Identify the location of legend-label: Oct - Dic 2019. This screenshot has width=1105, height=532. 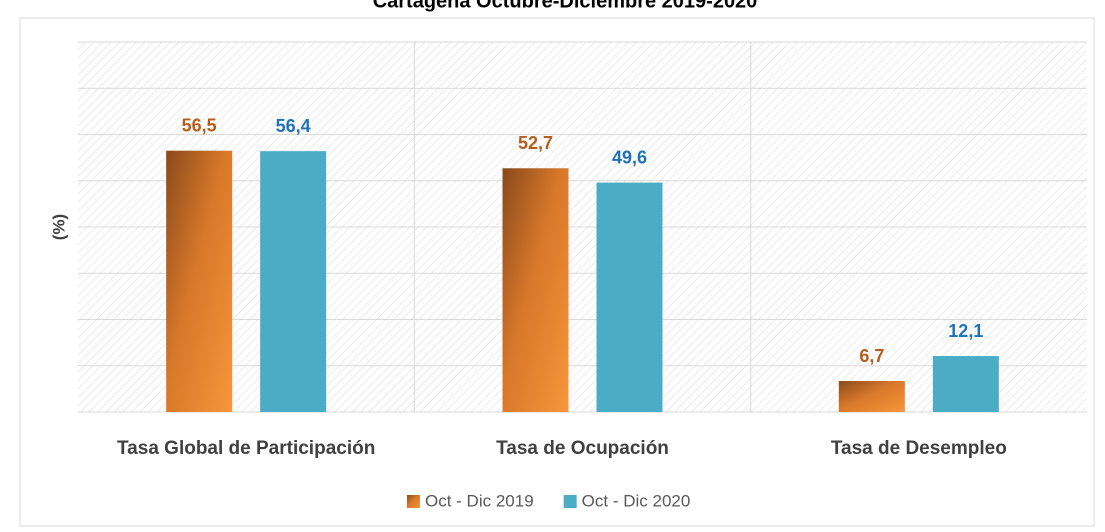
(479, 500).